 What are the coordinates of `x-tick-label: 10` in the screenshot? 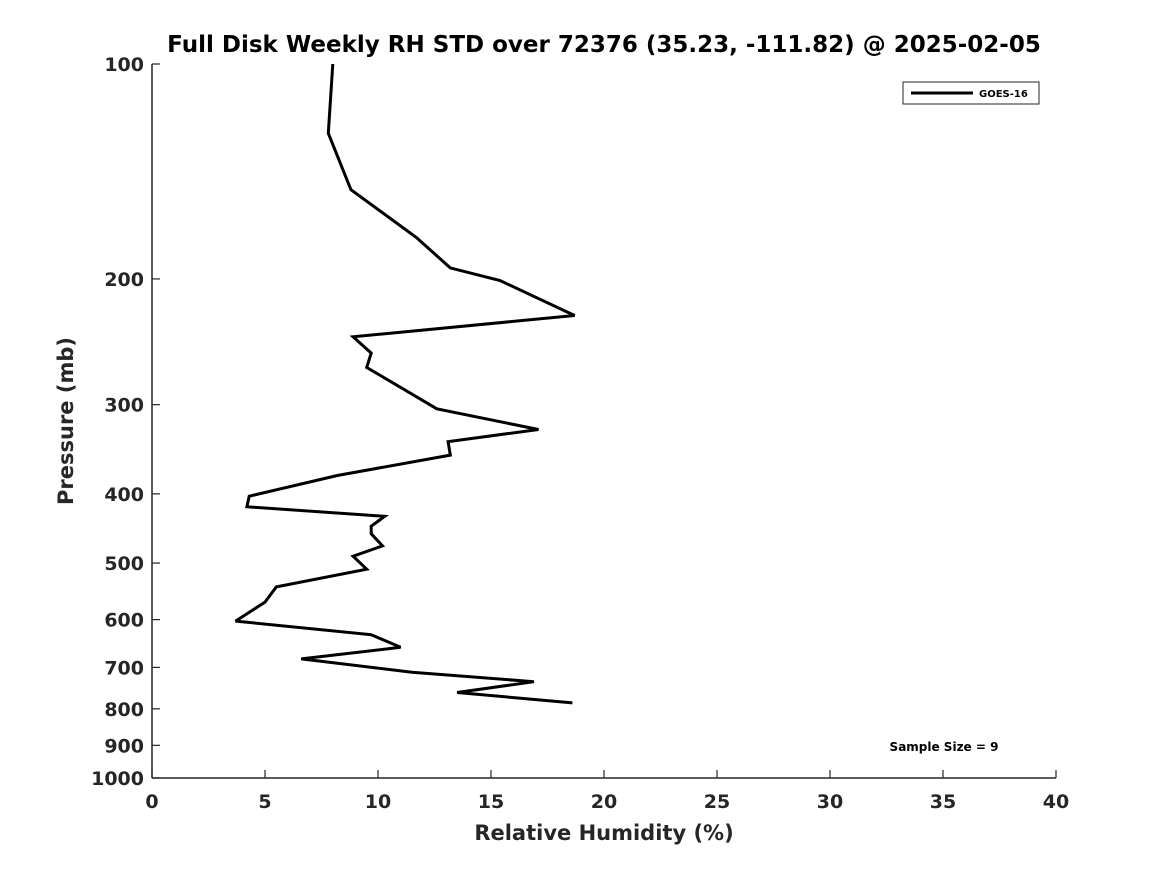 It's located at (378, 802).